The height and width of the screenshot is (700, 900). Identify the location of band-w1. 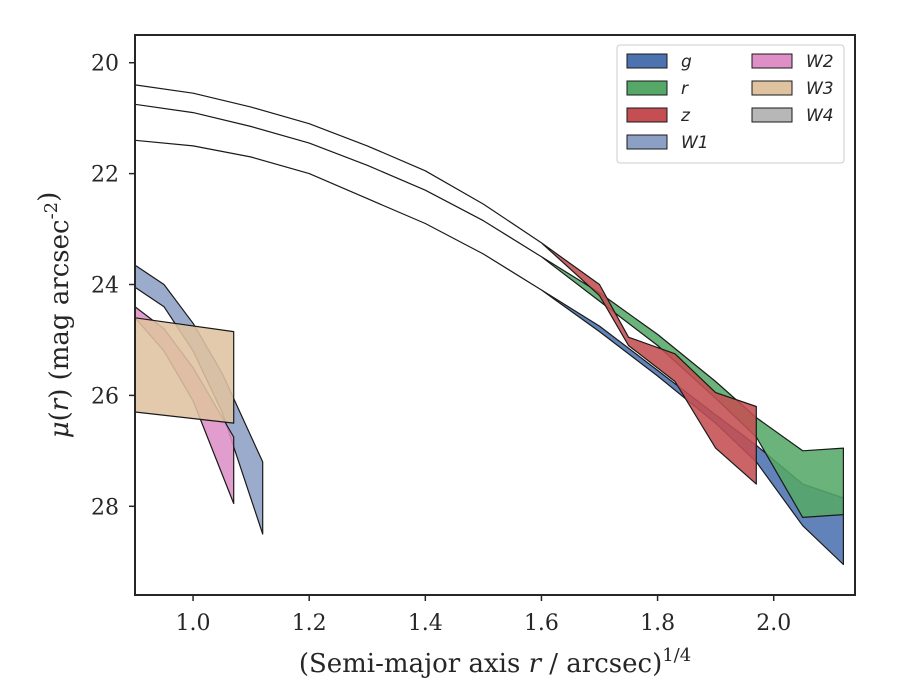
(199, 399).